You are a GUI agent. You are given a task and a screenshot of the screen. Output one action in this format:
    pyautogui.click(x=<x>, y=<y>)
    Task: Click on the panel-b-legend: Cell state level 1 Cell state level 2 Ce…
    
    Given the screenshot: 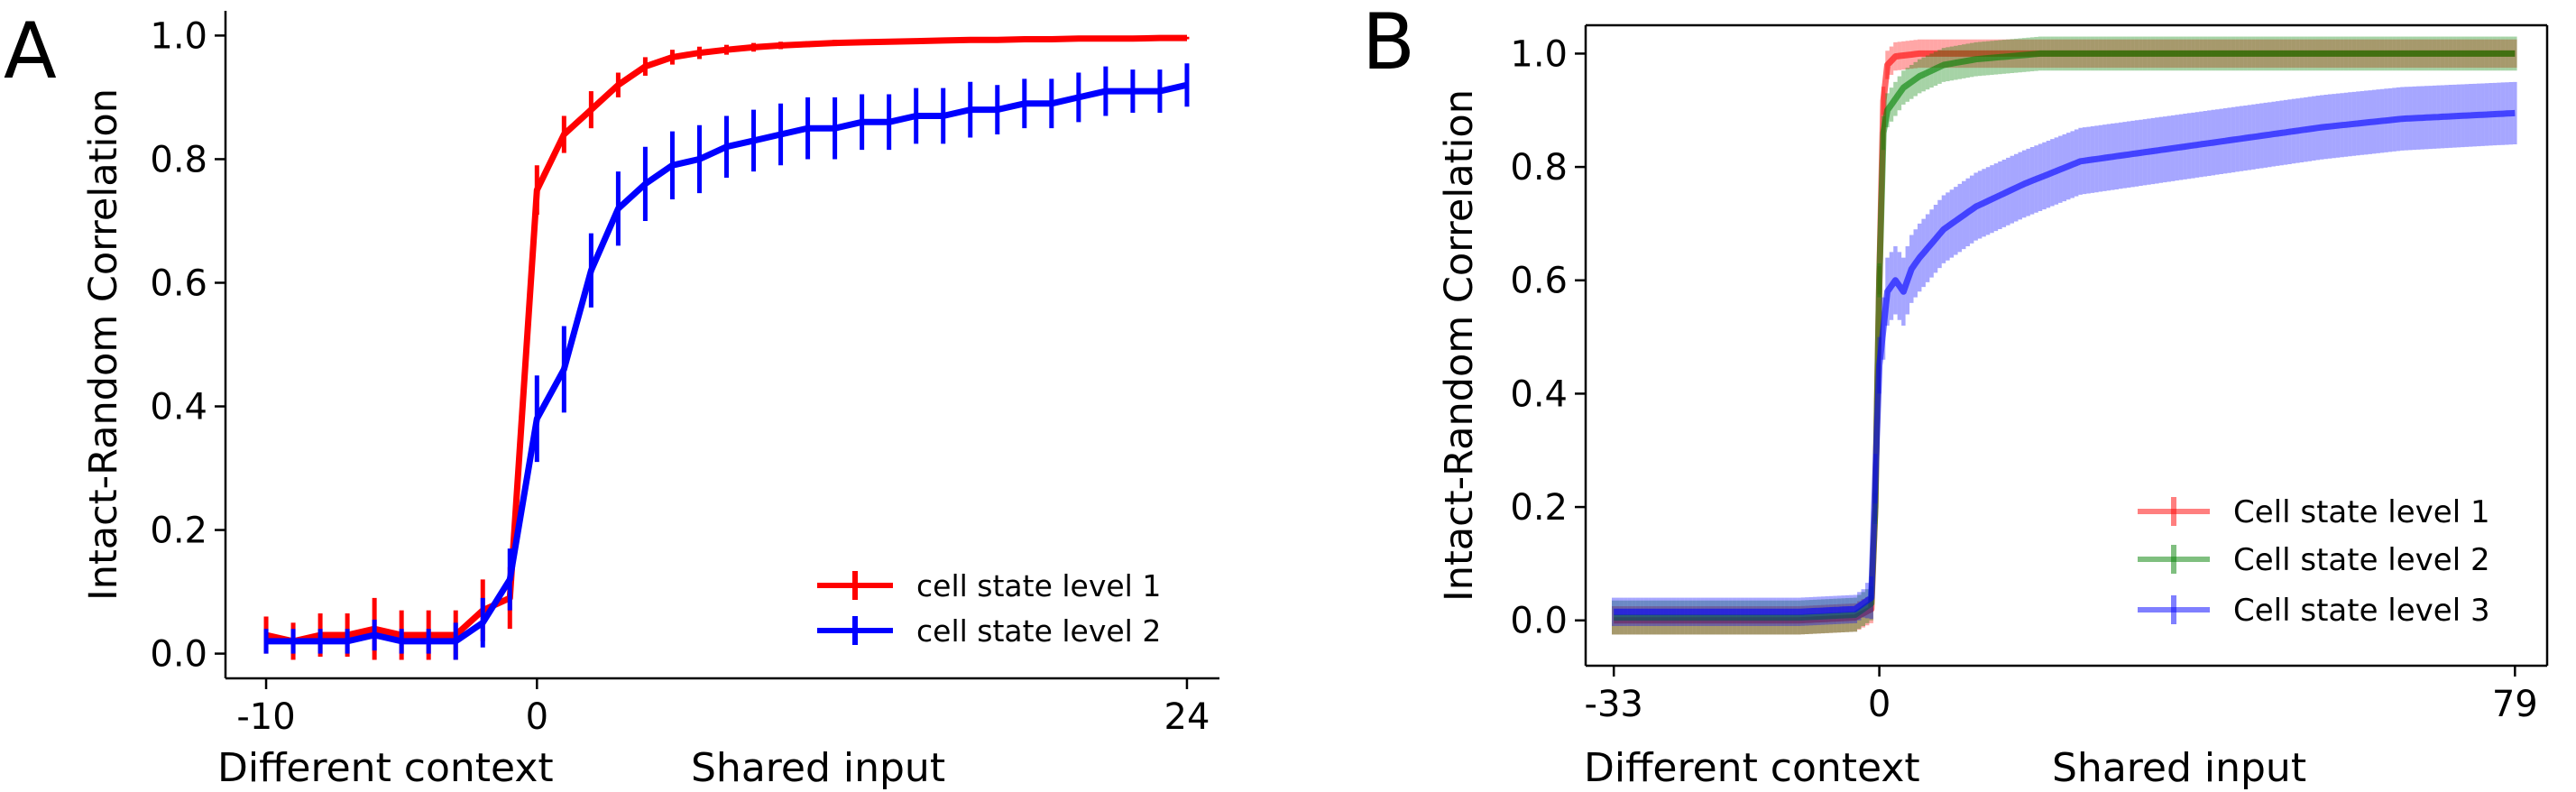 What is the action you would take?
    pyautogui.click(x=2314, y=561)
    